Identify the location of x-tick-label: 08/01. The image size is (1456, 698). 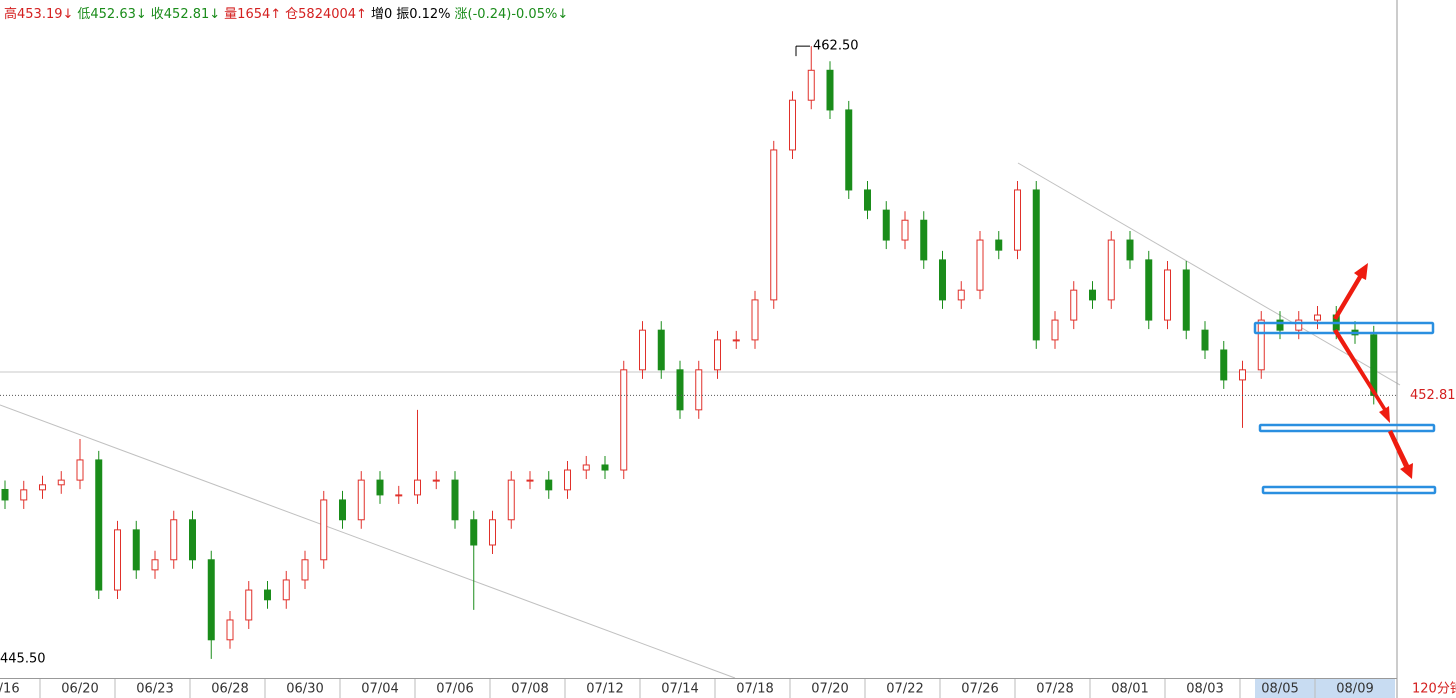
(1129, 689).